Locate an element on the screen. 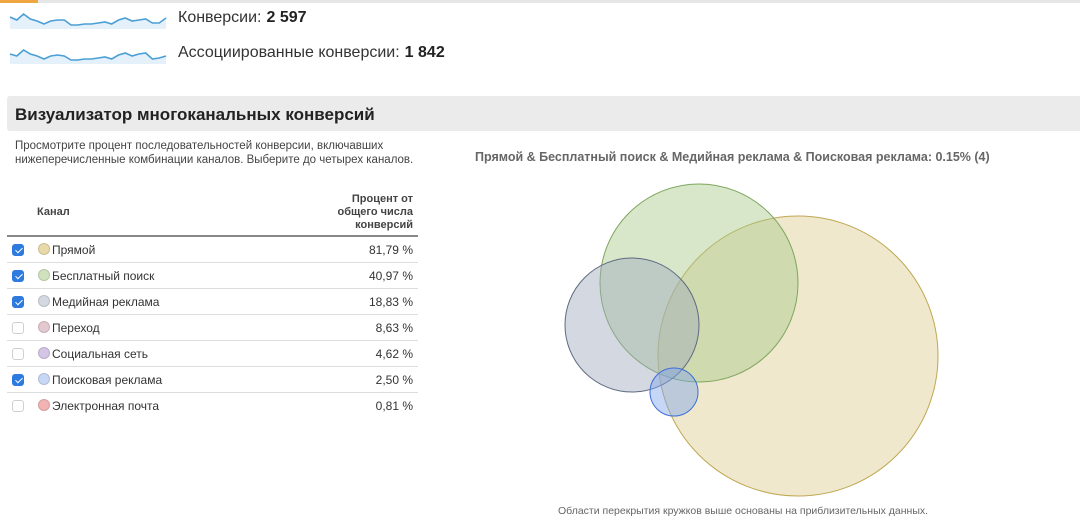 The width and height of the screenshot is (1080, 527). table-row-paid-search: Поисковая реклама 2,50 % is located at coordinates (212, 380).